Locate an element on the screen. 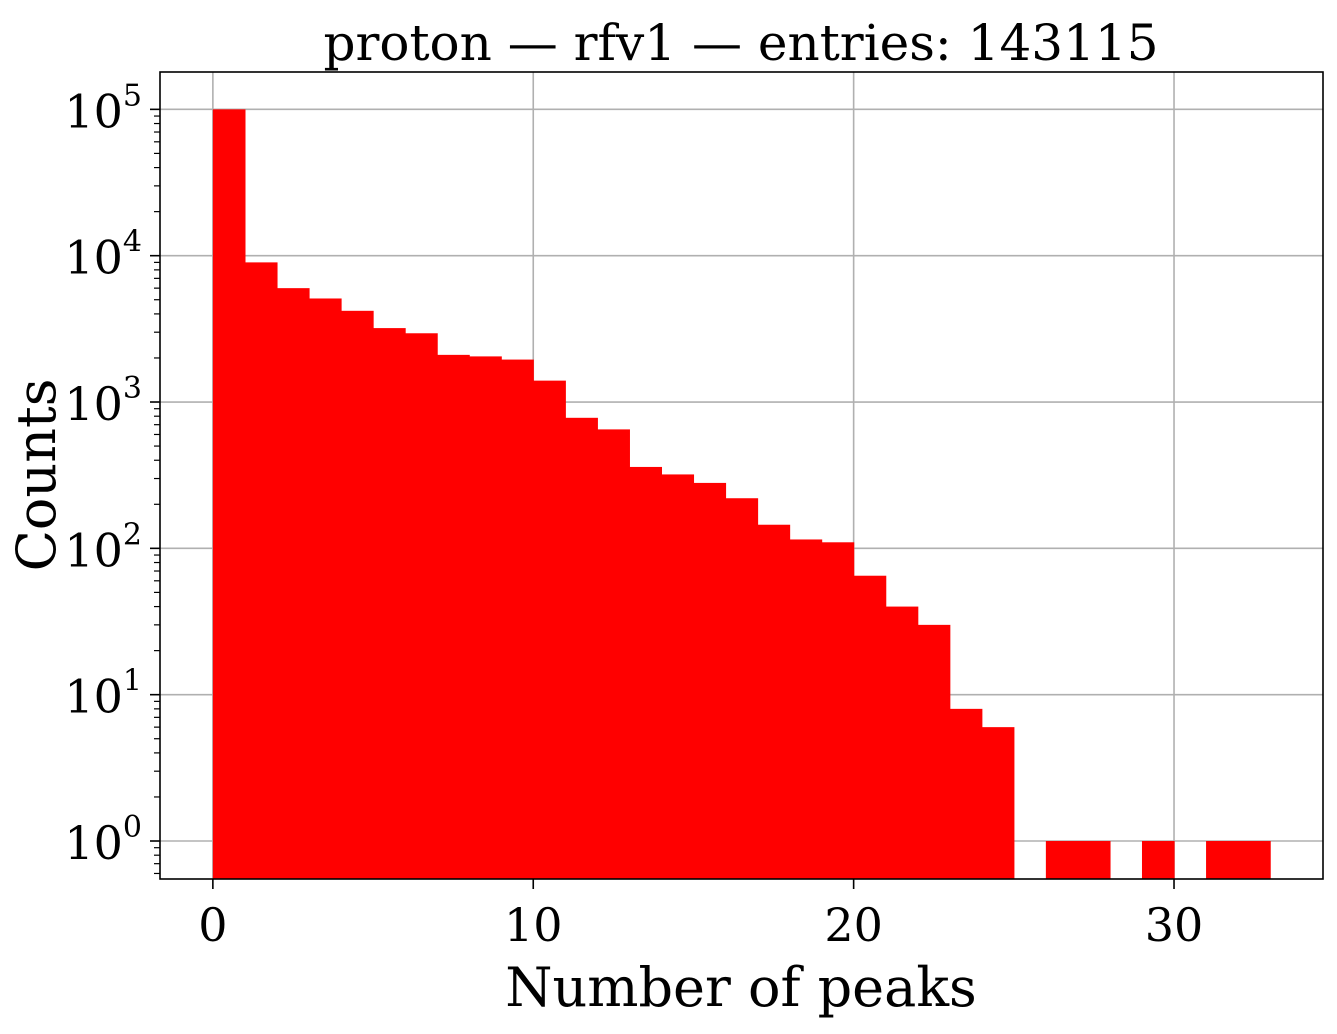  x-axis-label: Number of peaks is located at coordinates (741, 987).